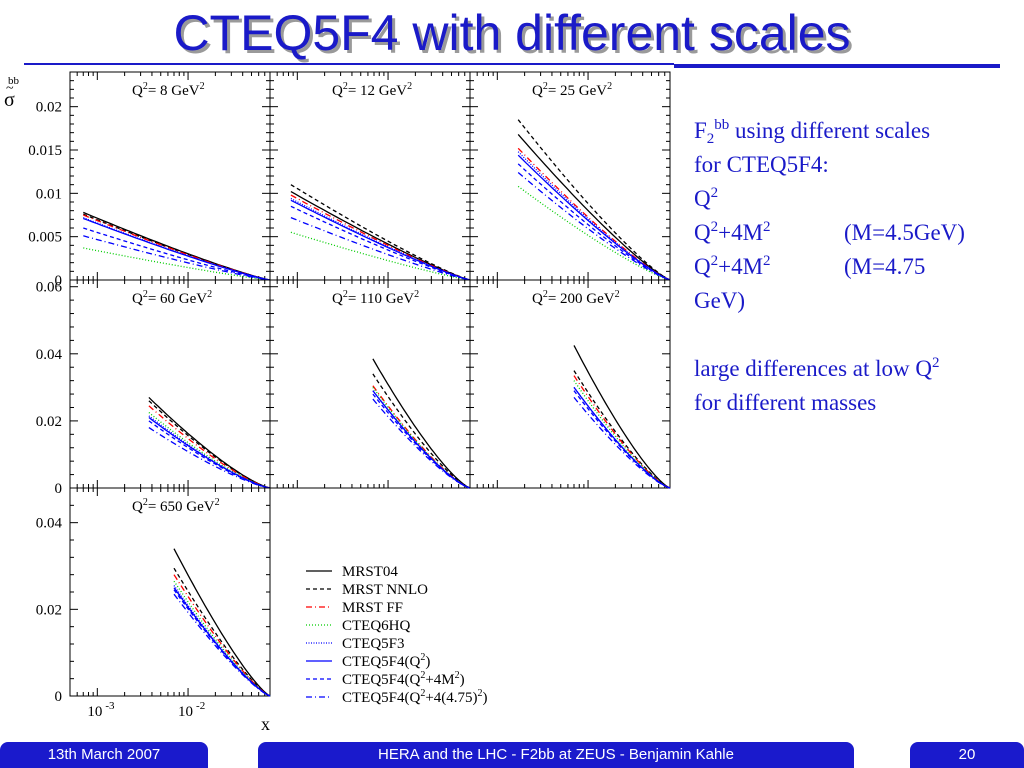  Describe the element at coordinates (761, 164) in the screenshot. I see `note-line-2: for CTEQ5F4:` at that location.